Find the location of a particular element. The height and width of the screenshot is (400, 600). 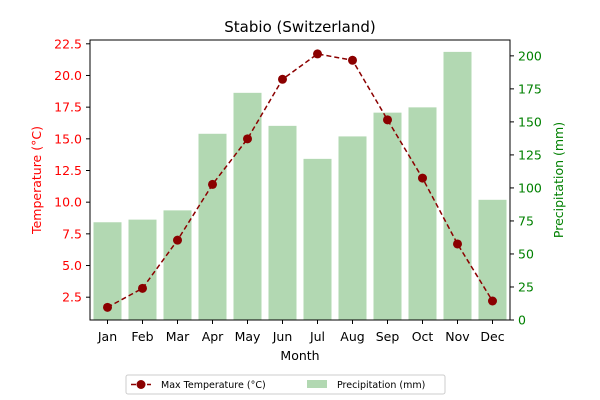

y-right-tick-label: 50 is located at coordinates (526, 253).